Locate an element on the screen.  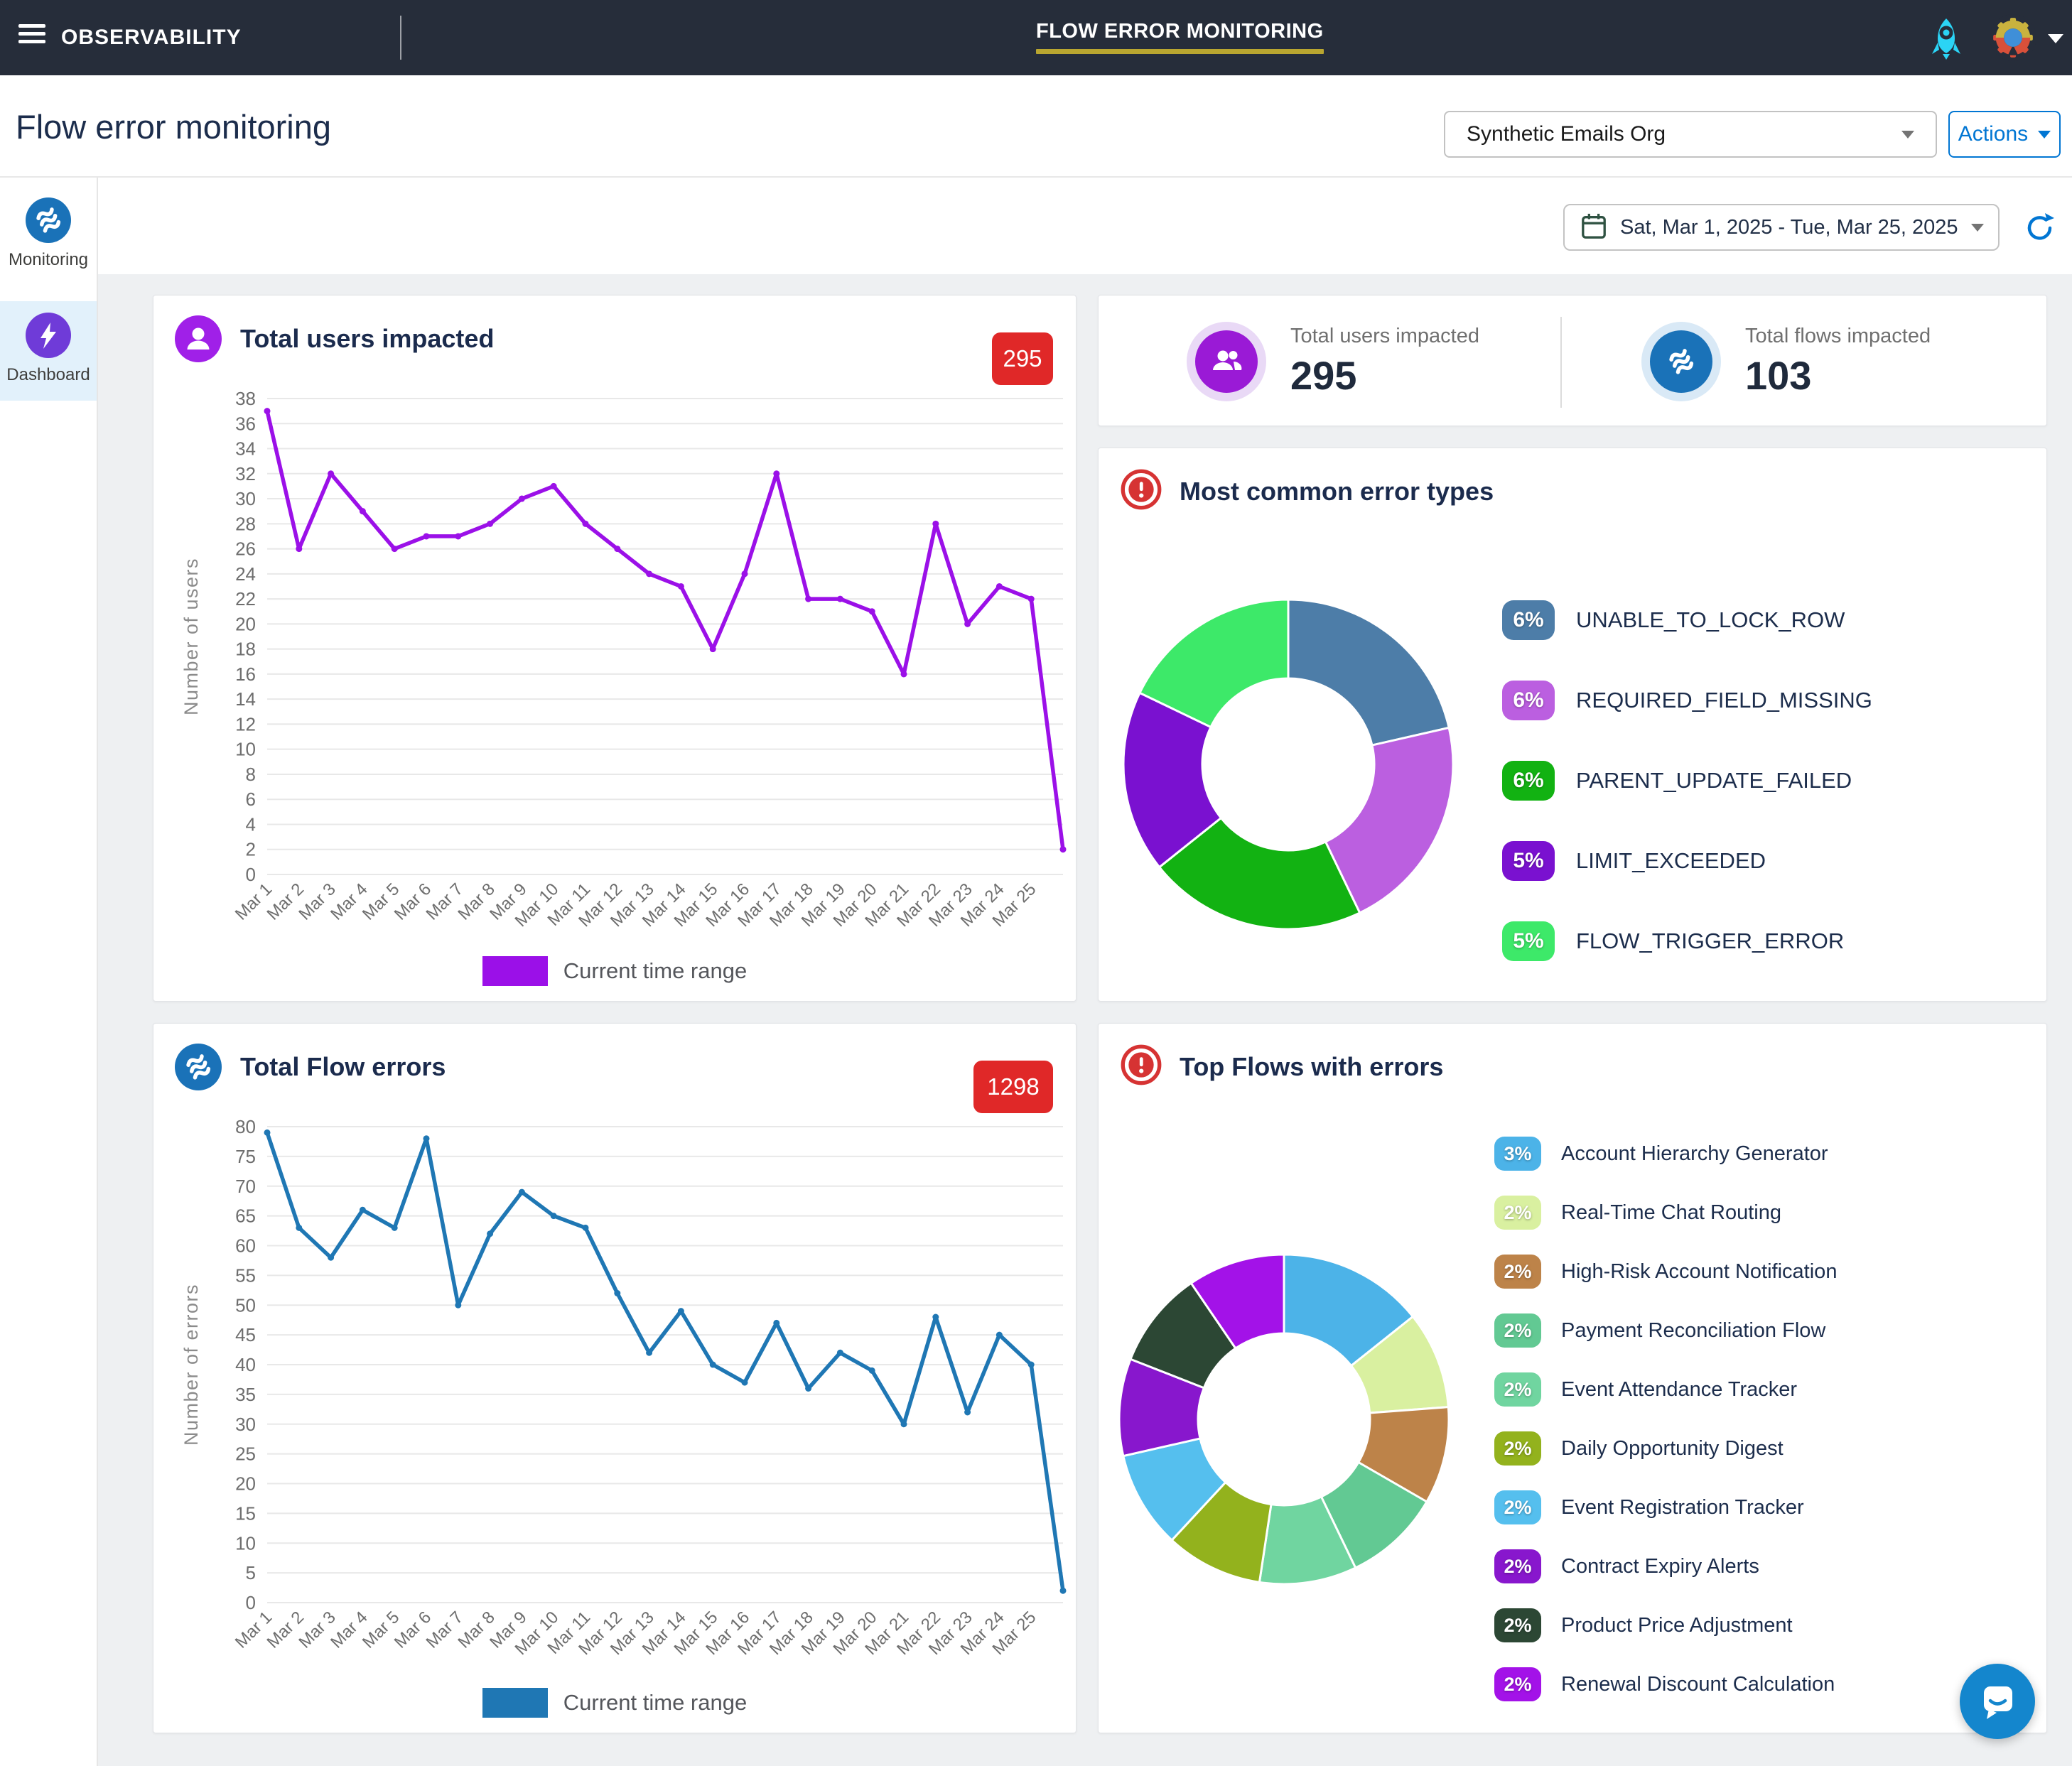
chat-bubble-icon is located at coordinates (1997, 1701).